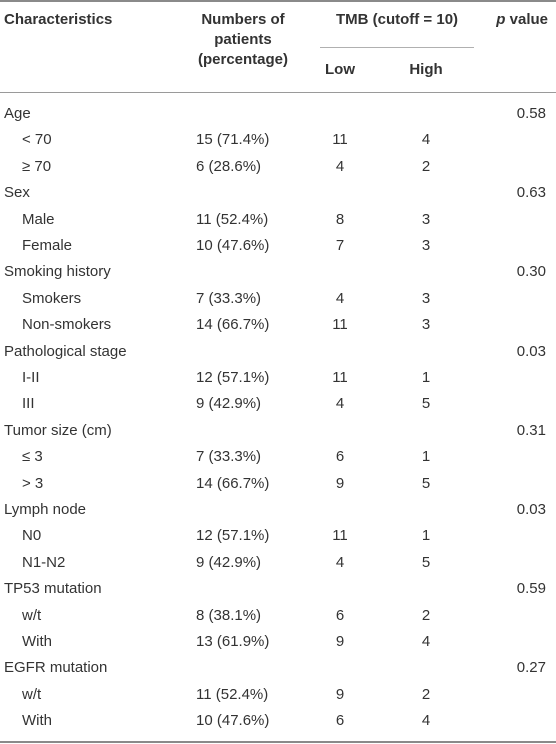 This screenshot has width=556, height=744. Describe the element at coordinates (233, 641) in the screenshot. I see `patients-count: 13 (61.9%)` at that location.